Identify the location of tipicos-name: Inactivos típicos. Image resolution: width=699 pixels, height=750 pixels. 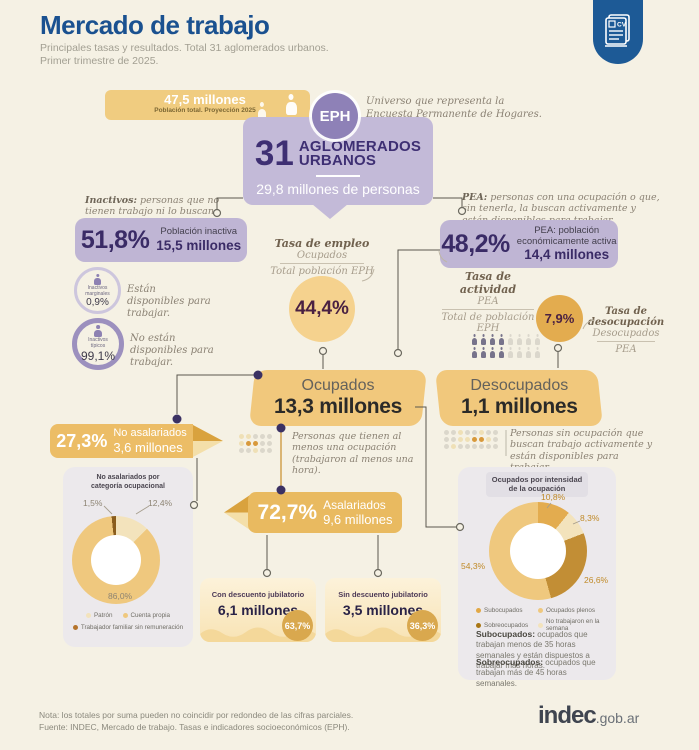
(98, 343).